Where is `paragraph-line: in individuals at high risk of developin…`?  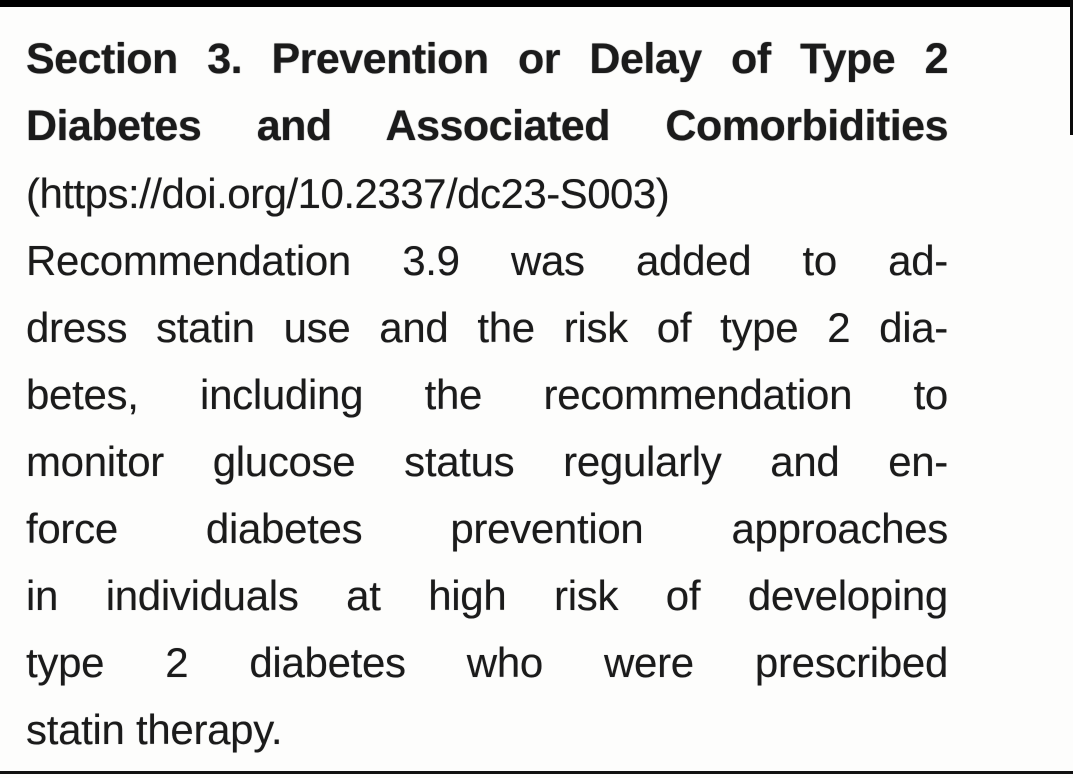
paragraph-line: in individuals at high risk of developin… is located at coordinates (487, 595).